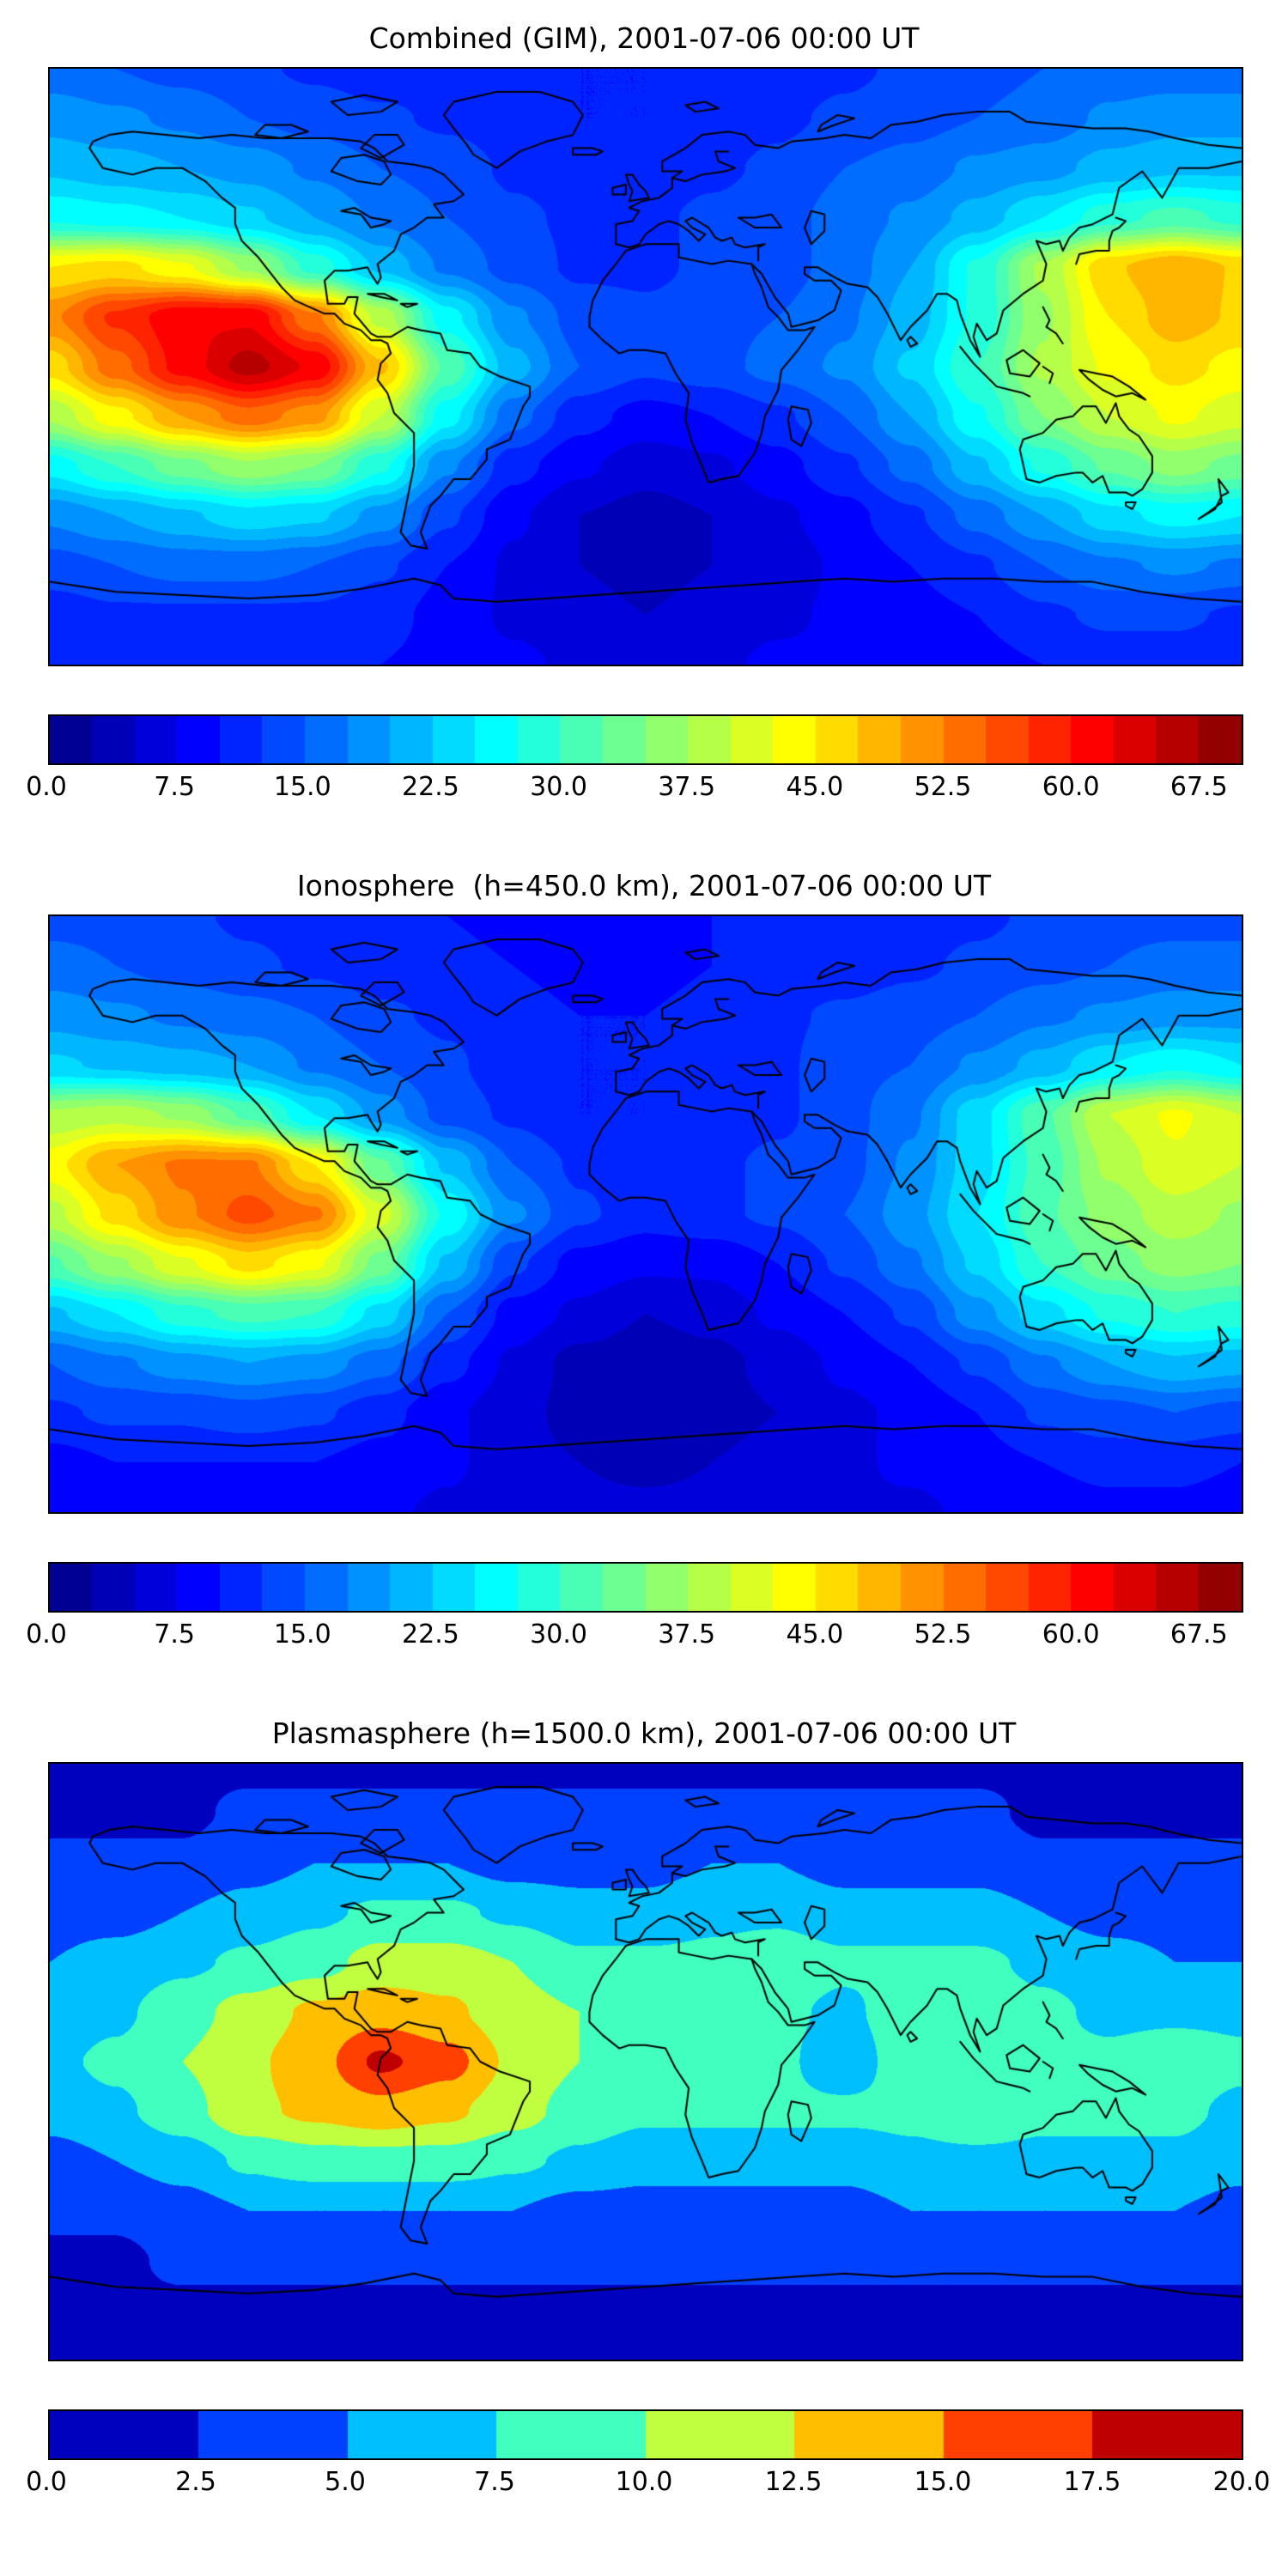 This screenshot has width=1288, height=2576. What do you see at coordinates (1092, 2481) in the screenshot?
I see `colorbar-tick-label: 17.5` at bounding box center [1092, 2481].